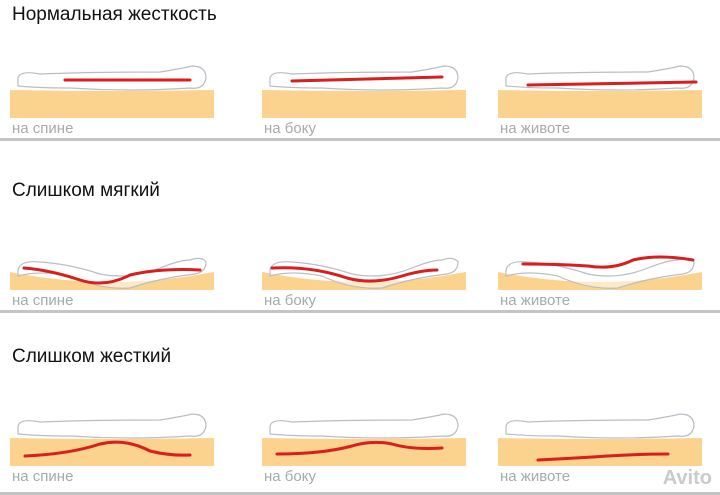 The image size is (720, 495). Describe the element at coordinates (92, 356) in the screenshot. I see `section-title: Слишком жесткий` at that location.